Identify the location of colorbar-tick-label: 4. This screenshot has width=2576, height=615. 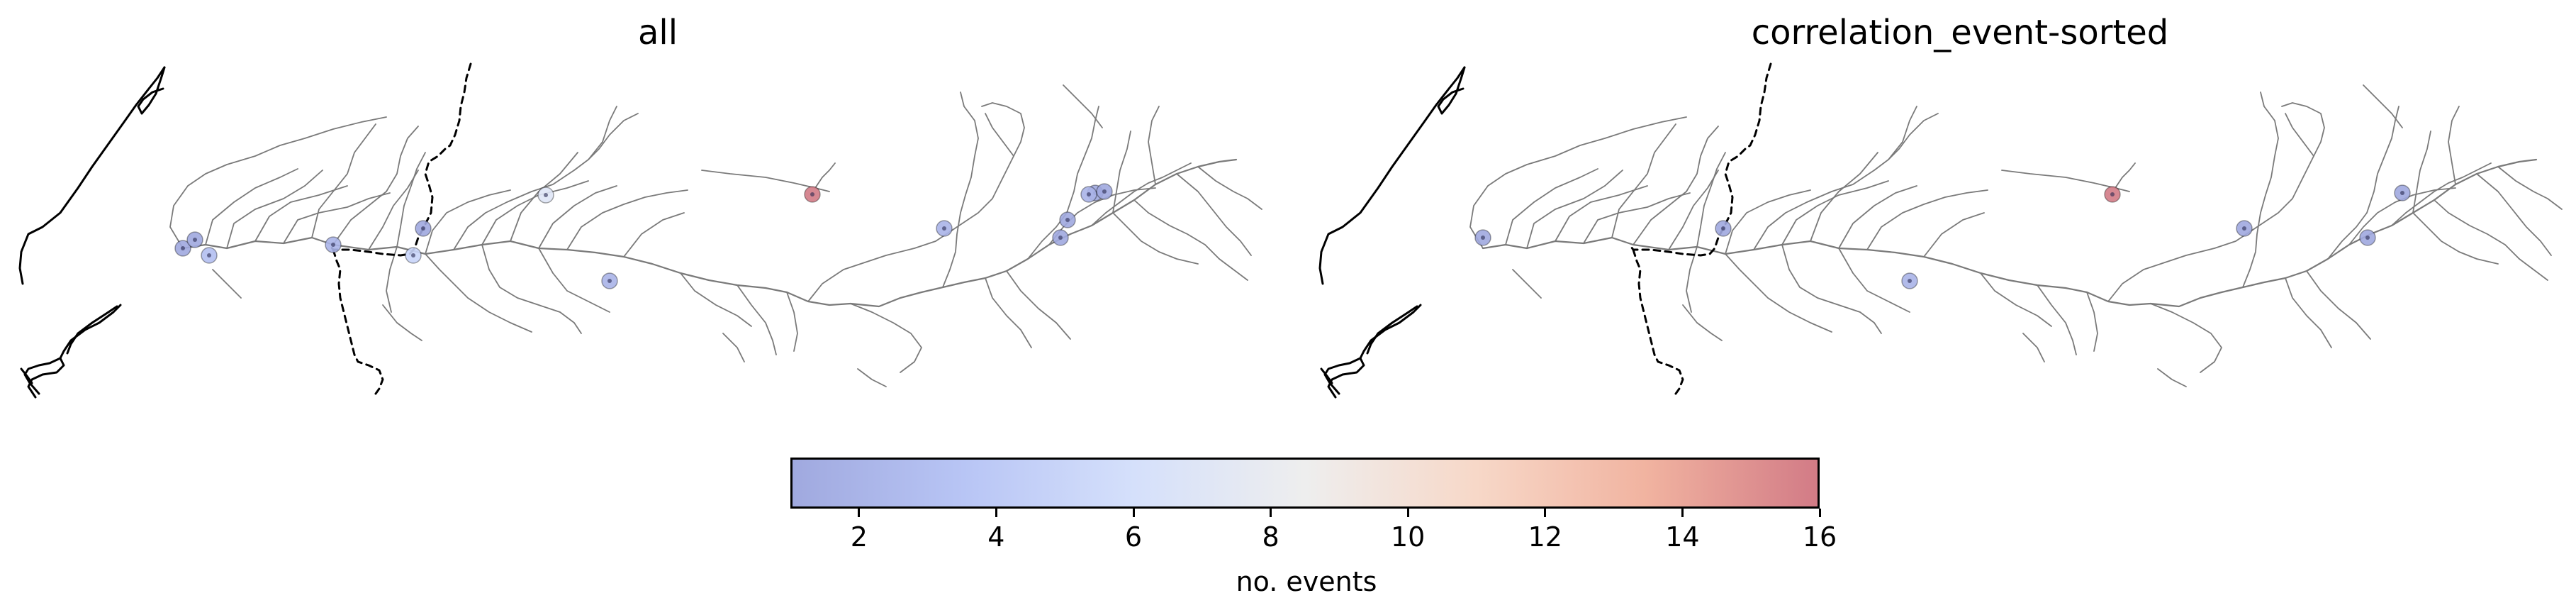
(996, 537).